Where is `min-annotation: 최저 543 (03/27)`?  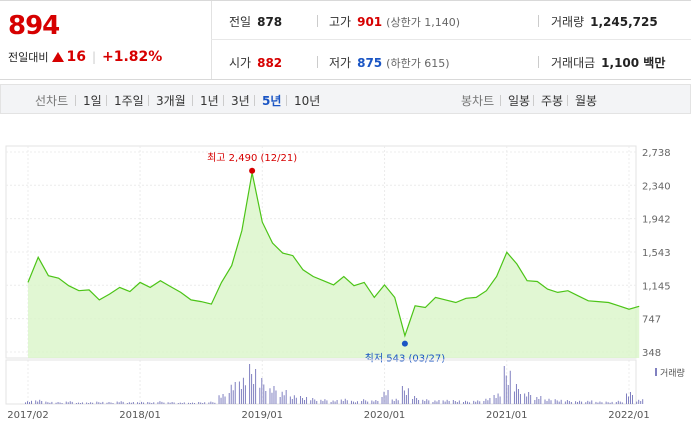 min-annotation: 최저 543 (03/27) is located at coordinates (405, 359).